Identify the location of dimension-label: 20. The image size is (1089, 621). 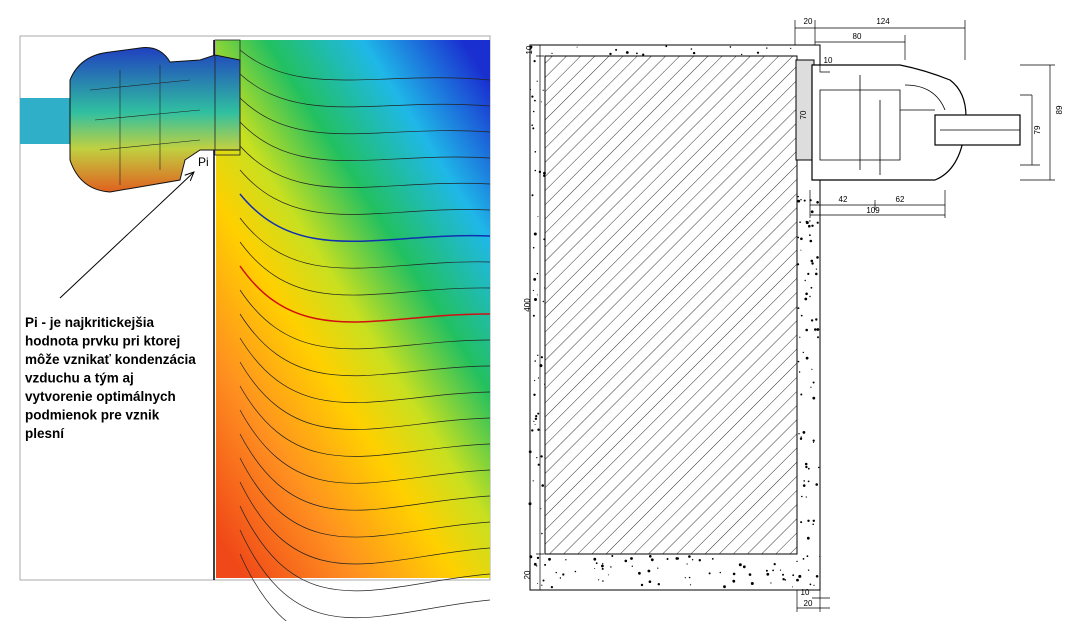
(808, 21).